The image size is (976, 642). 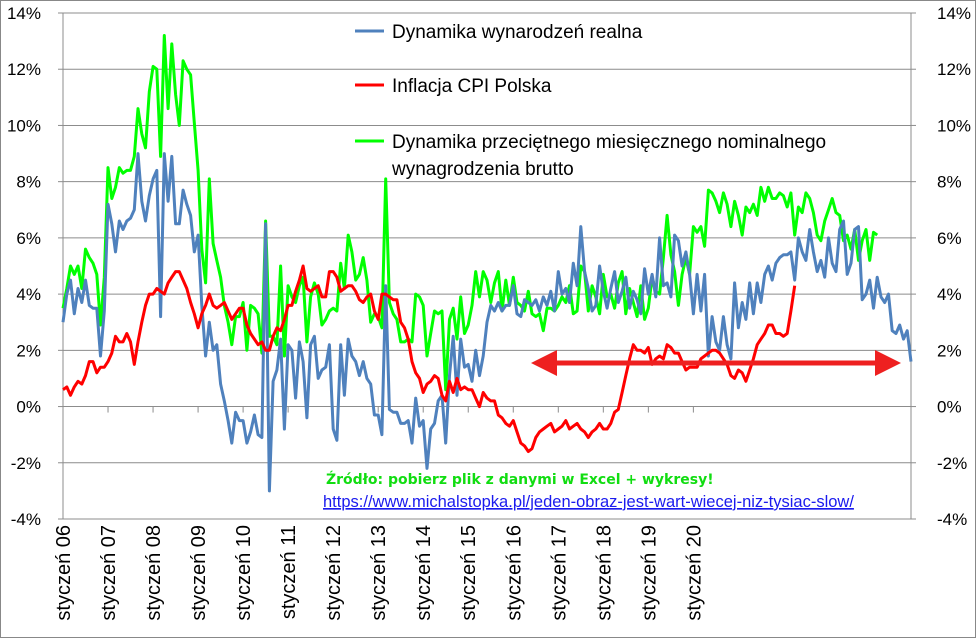 What do you see at coordinates (952, 519) in the screenshot?
I see `y-tick-label-right: -4%` at bounding box center [952, 519].